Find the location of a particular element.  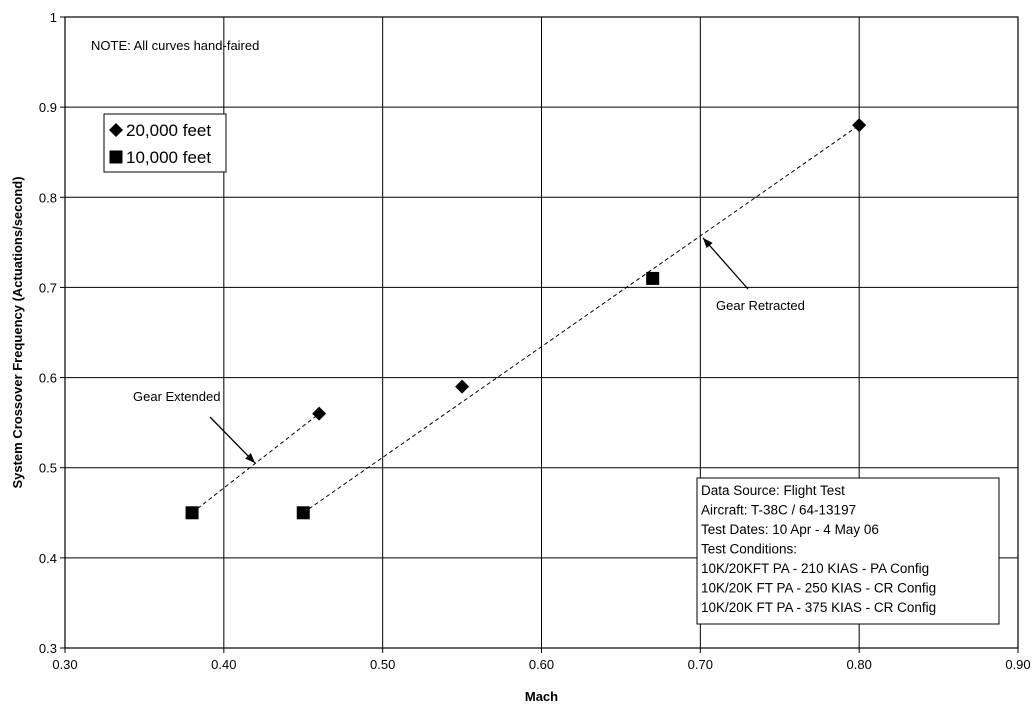

gear-retracted-arrow is located at coordinates (725, 263).